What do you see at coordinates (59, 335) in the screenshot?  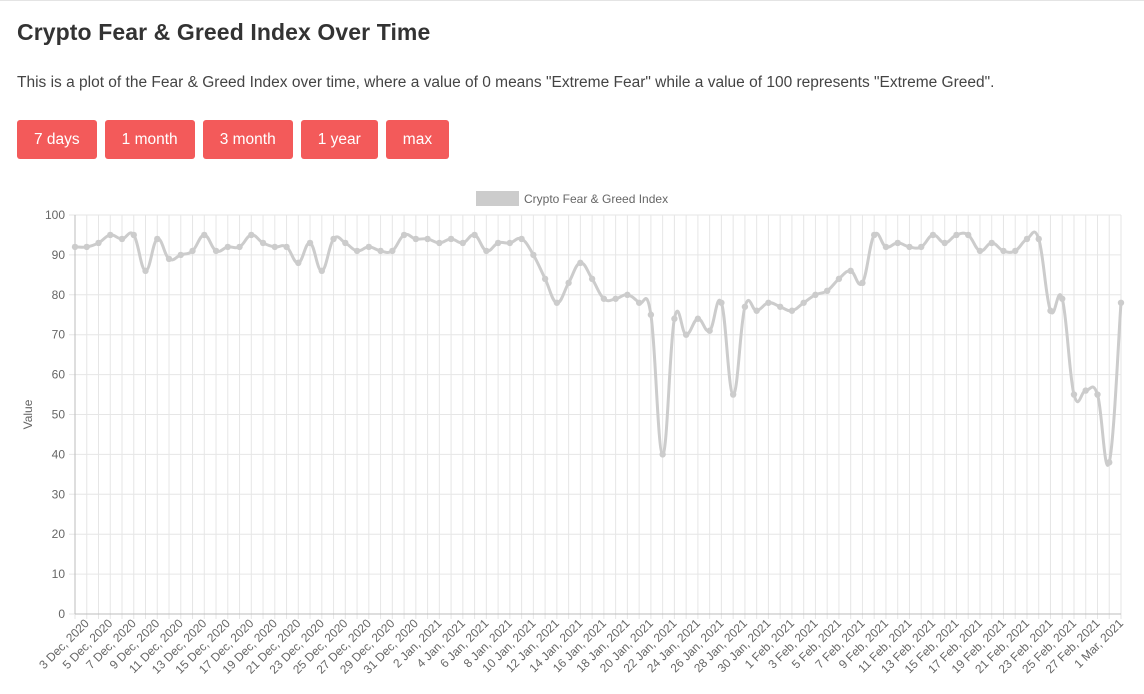 I see `y-tick-label: 70` at bounding box center [59, 335].